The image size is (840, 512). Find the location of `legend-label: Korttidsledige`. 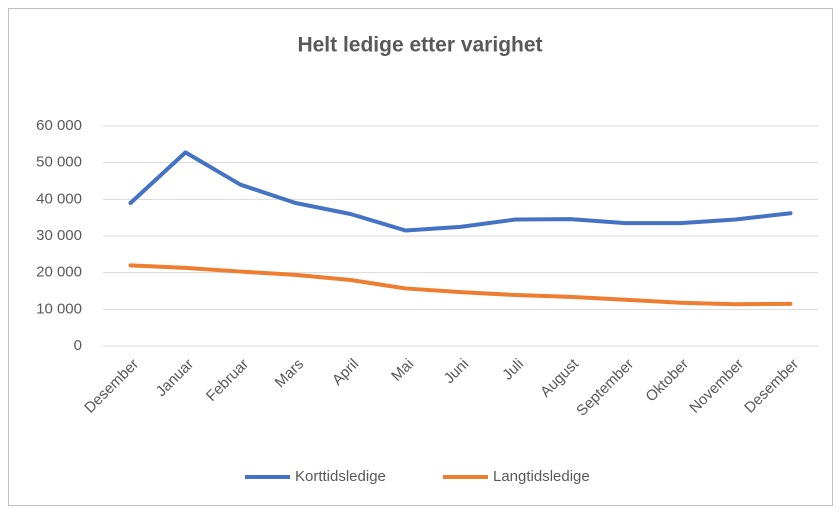

legend-label: Korttidsledige is located at coordinates (340, 476).